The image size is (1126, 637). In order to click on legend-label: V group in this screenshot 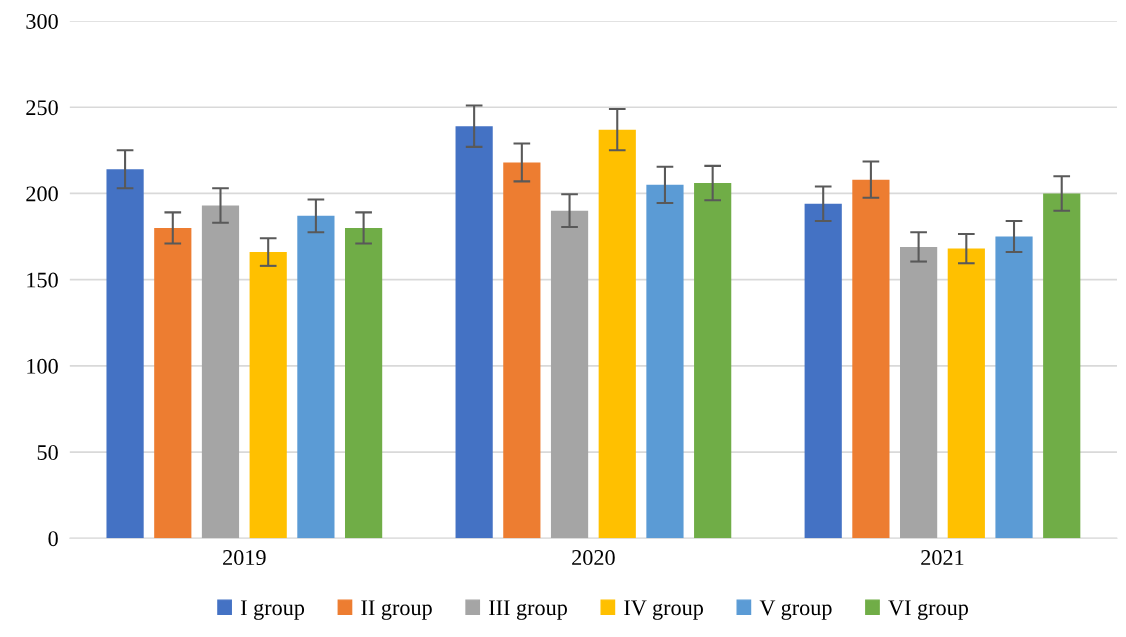, I will do `click(795, 610)`.